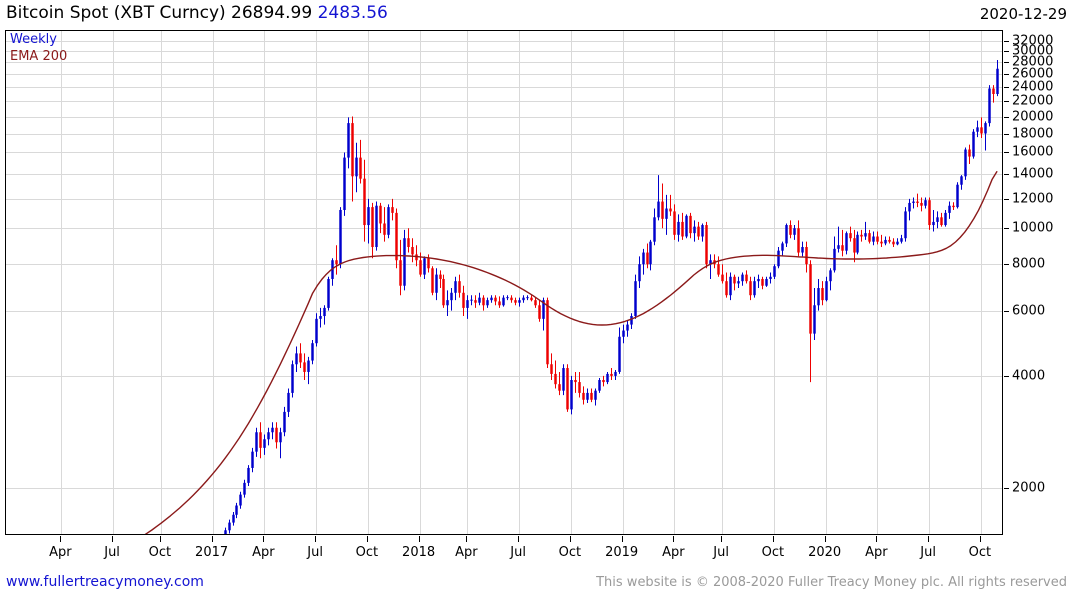 The height and width of the screenshot is (600, 1075). What do you see at coordinates (116, 13) in the screenshot?
I see `instrument-name: Bitcoin Spot (XBT Curncy)` at bounding box center [116, 13].